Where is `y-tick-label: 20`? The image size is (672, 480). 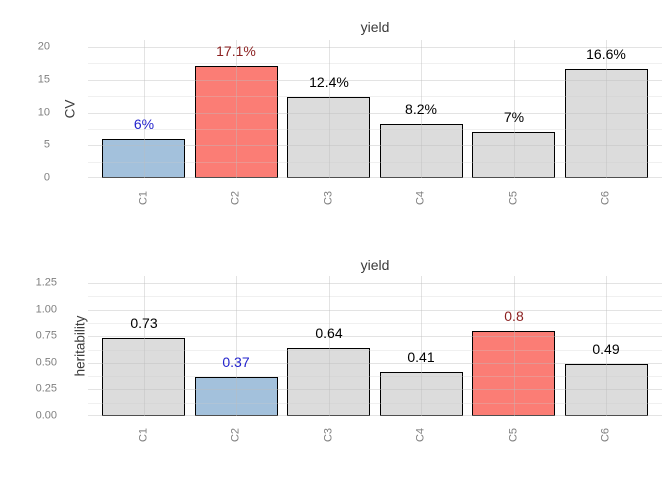 y-tick-label: 20 is located at coordinates (43, 46).